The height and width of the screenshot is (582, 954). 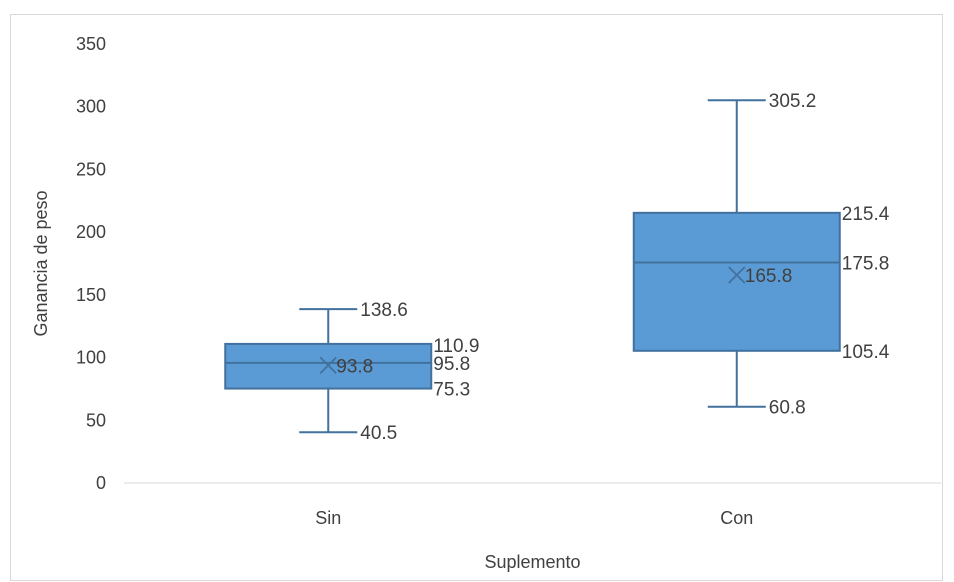 What do you see at coordinates (96, 420) in the screenshot?
I see `y-tick-label: 50` at bounding box center [96, 420].